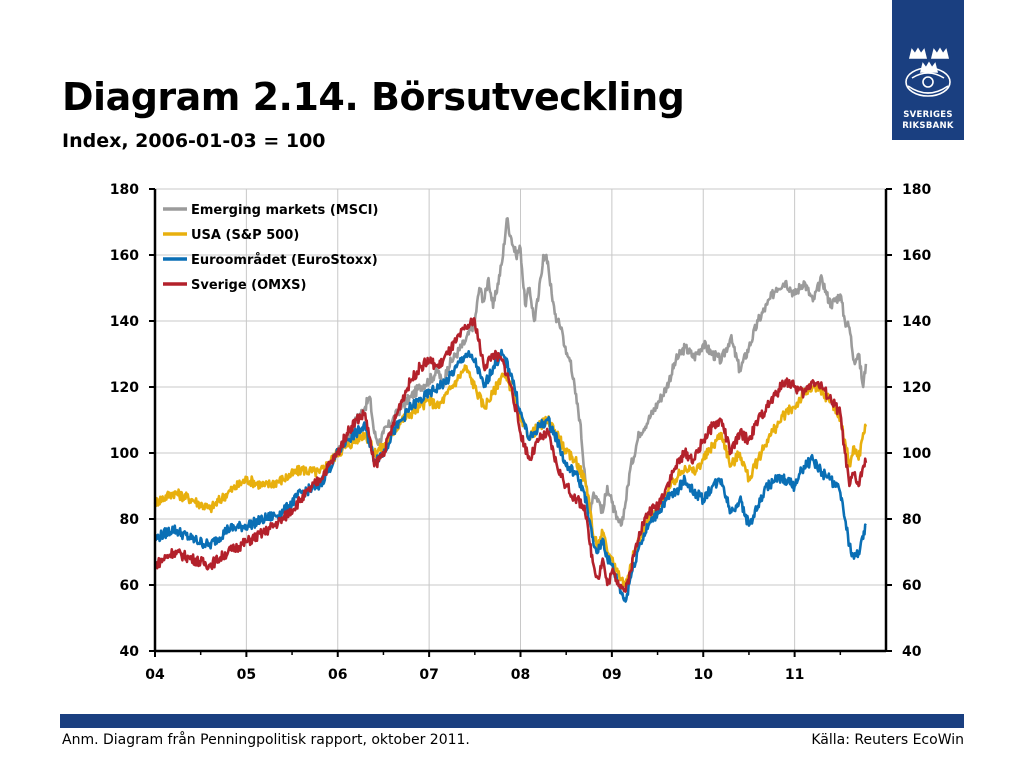  What do you see at coordinates (284, 210) in the screenshot?
I see `legend-label-1: Emerging markets (MSCI)` at bounding box center [284, 210].